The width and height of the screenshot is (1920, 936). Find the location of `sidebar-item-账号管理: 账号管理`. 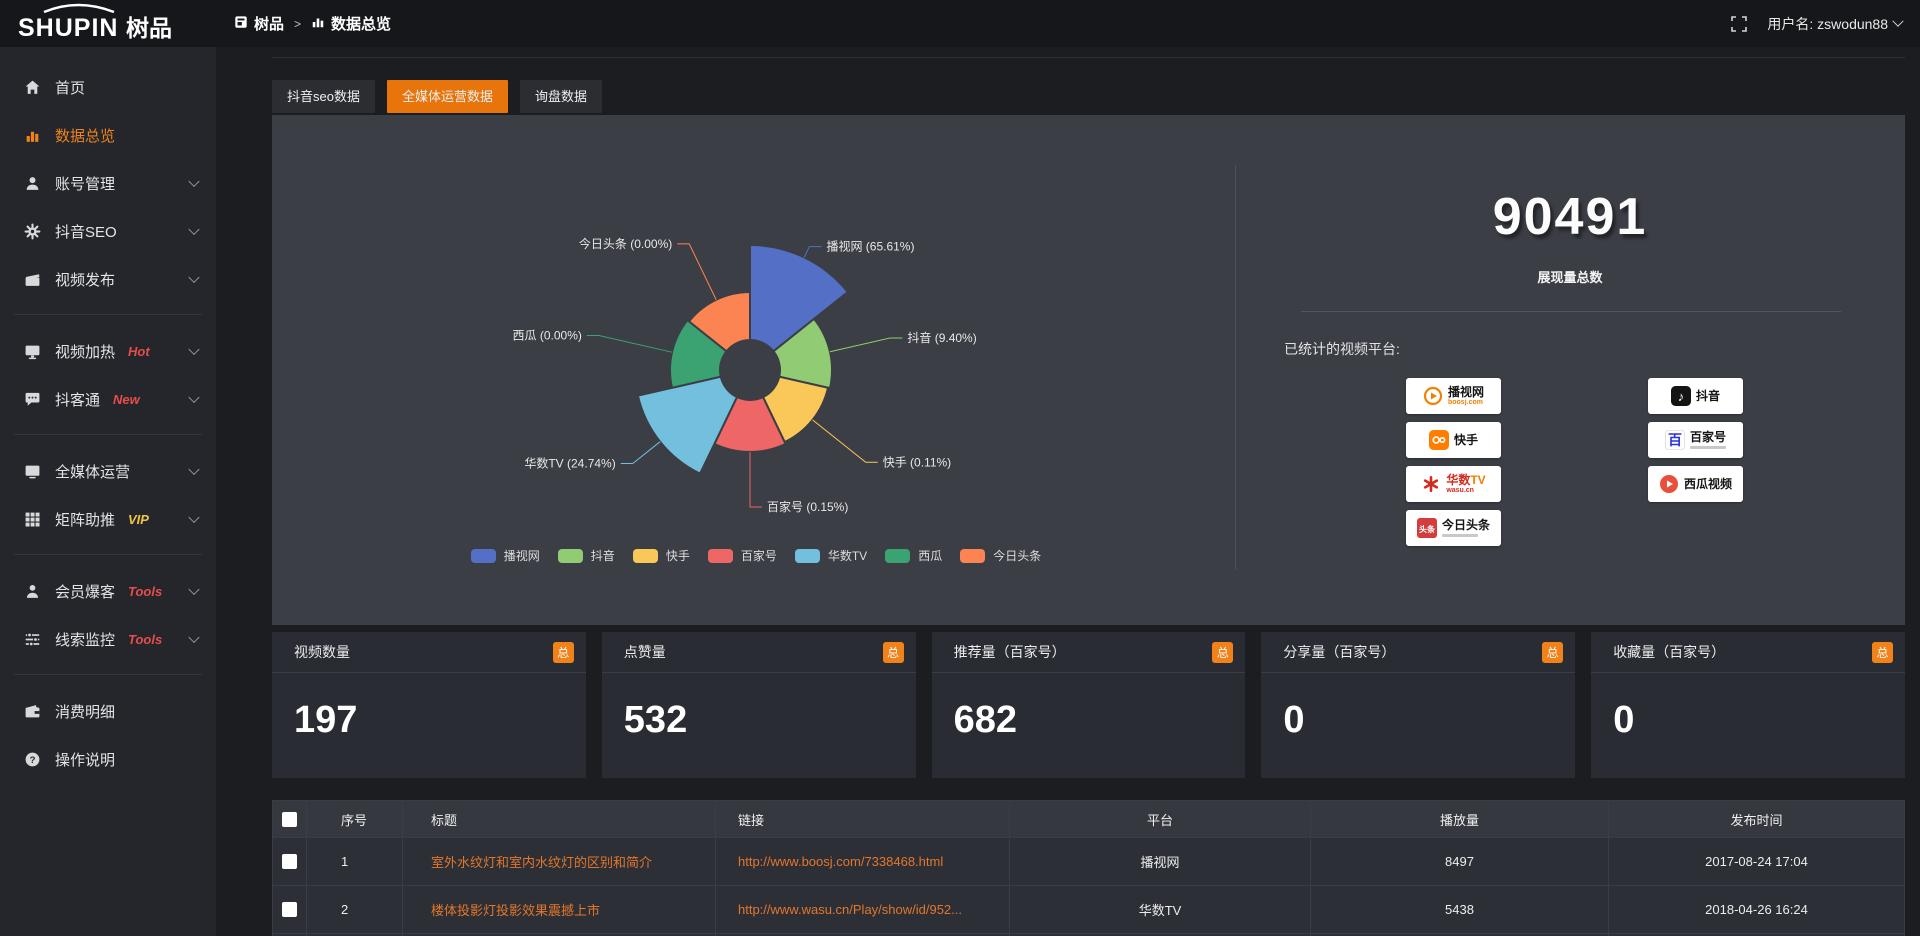

sidebar-item-账号管理: 账号管理 is located at coordinates (108, 183).